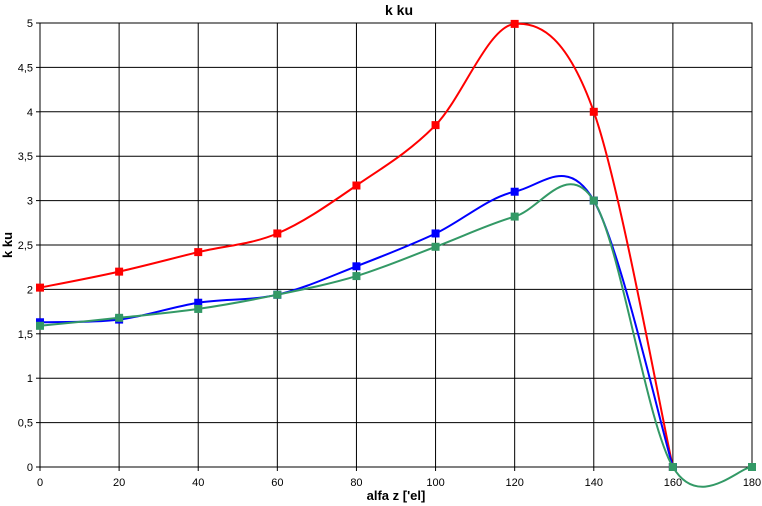  What do you see at coordinates (7, 245) in the screenshot?
I see `y-axis-label: k ku` at bounding box center [7, 245].